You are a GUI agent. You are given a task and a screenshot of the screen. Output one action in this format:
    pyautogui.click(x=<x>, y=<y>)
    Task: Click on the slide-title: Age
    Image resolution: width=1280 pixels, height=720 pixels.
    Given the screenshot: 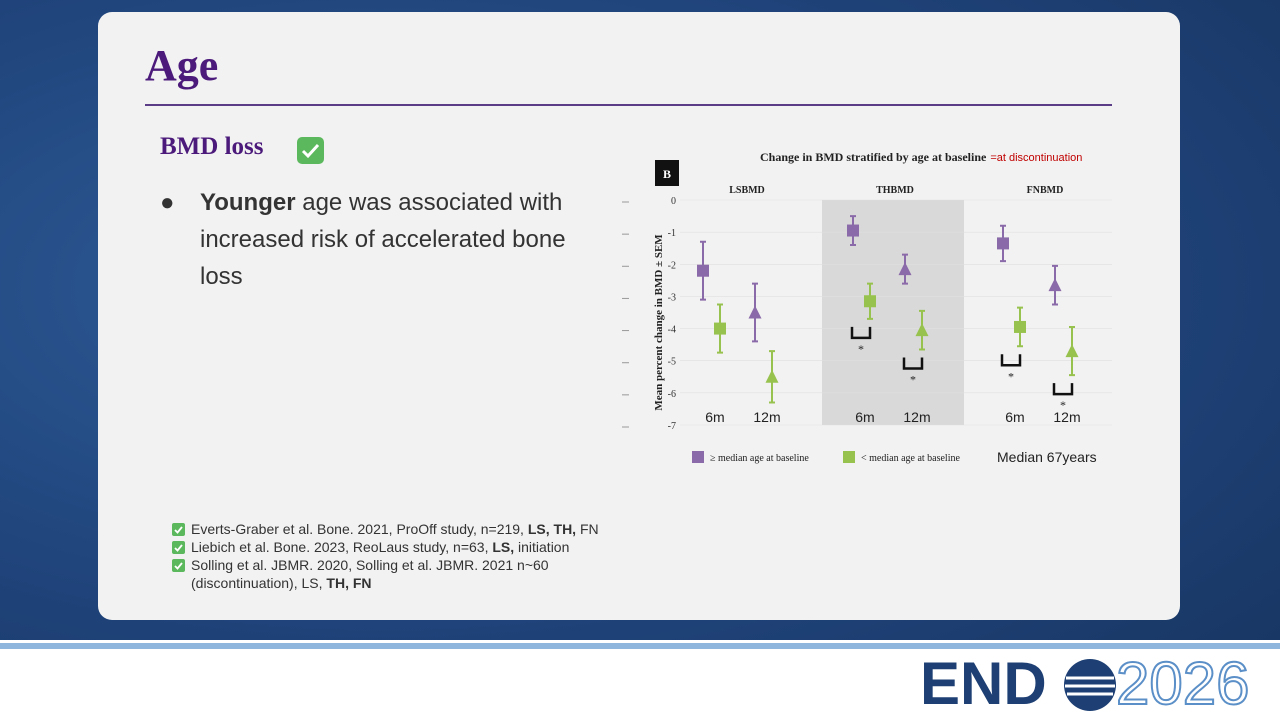 What is the action you would take?
    pyautogui.click(x=182, y=65)
    